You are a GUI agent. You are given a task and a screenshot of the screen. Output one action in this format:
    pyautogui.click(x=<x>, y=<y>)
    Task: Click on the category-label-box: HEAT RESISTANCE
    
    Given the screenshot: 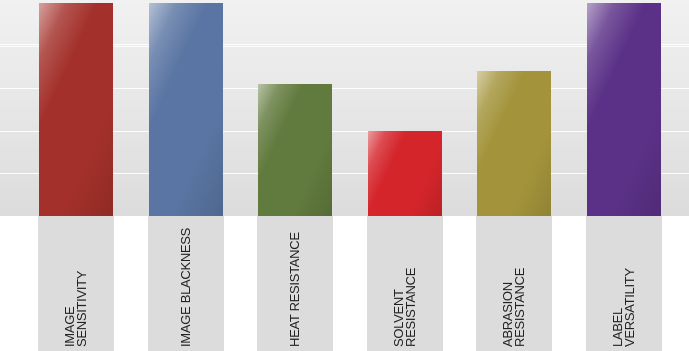 What is the action you would take?
    pyautogui.click(x=295, y=283)
    